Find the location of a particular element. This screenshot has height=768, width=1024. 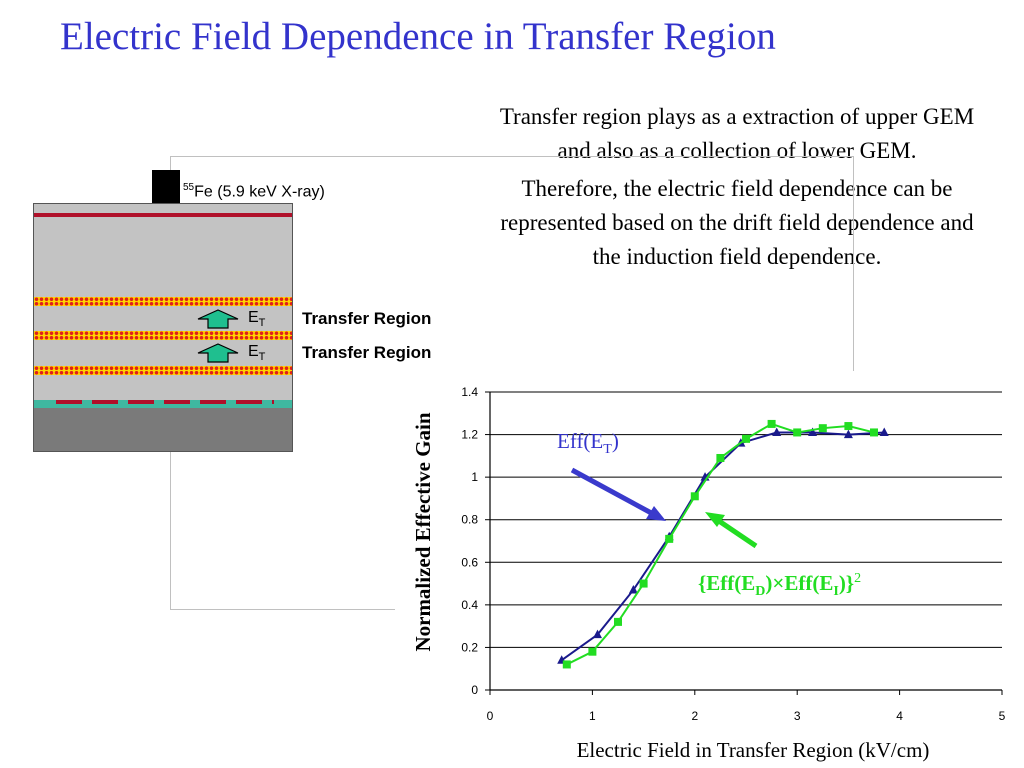

x-tick-label: 3 is located at coordinates (797, 716).